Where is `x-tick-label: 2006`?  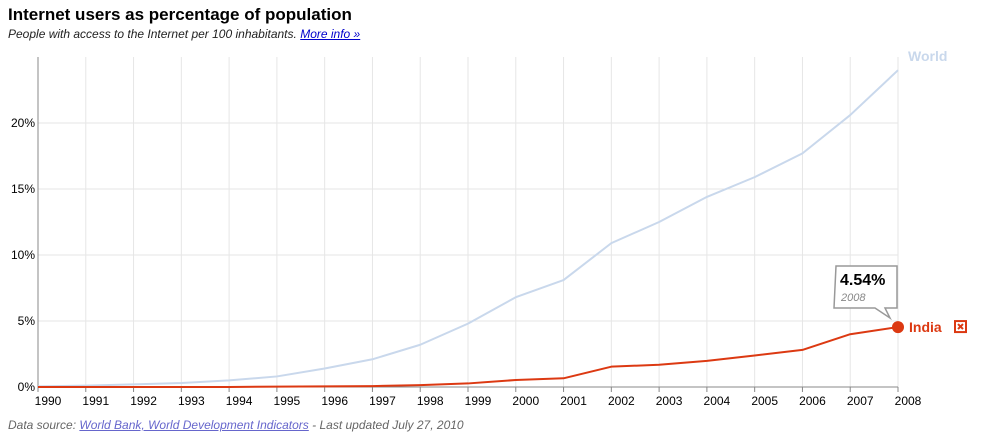 x-tick-label: 2006 is located at coordinates (812, 401).